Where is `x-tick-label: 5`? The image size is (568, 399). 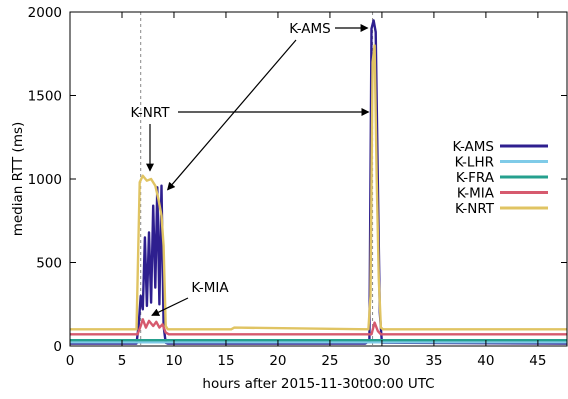
x-tick-label: 5 is located at coordinates (122, 361).